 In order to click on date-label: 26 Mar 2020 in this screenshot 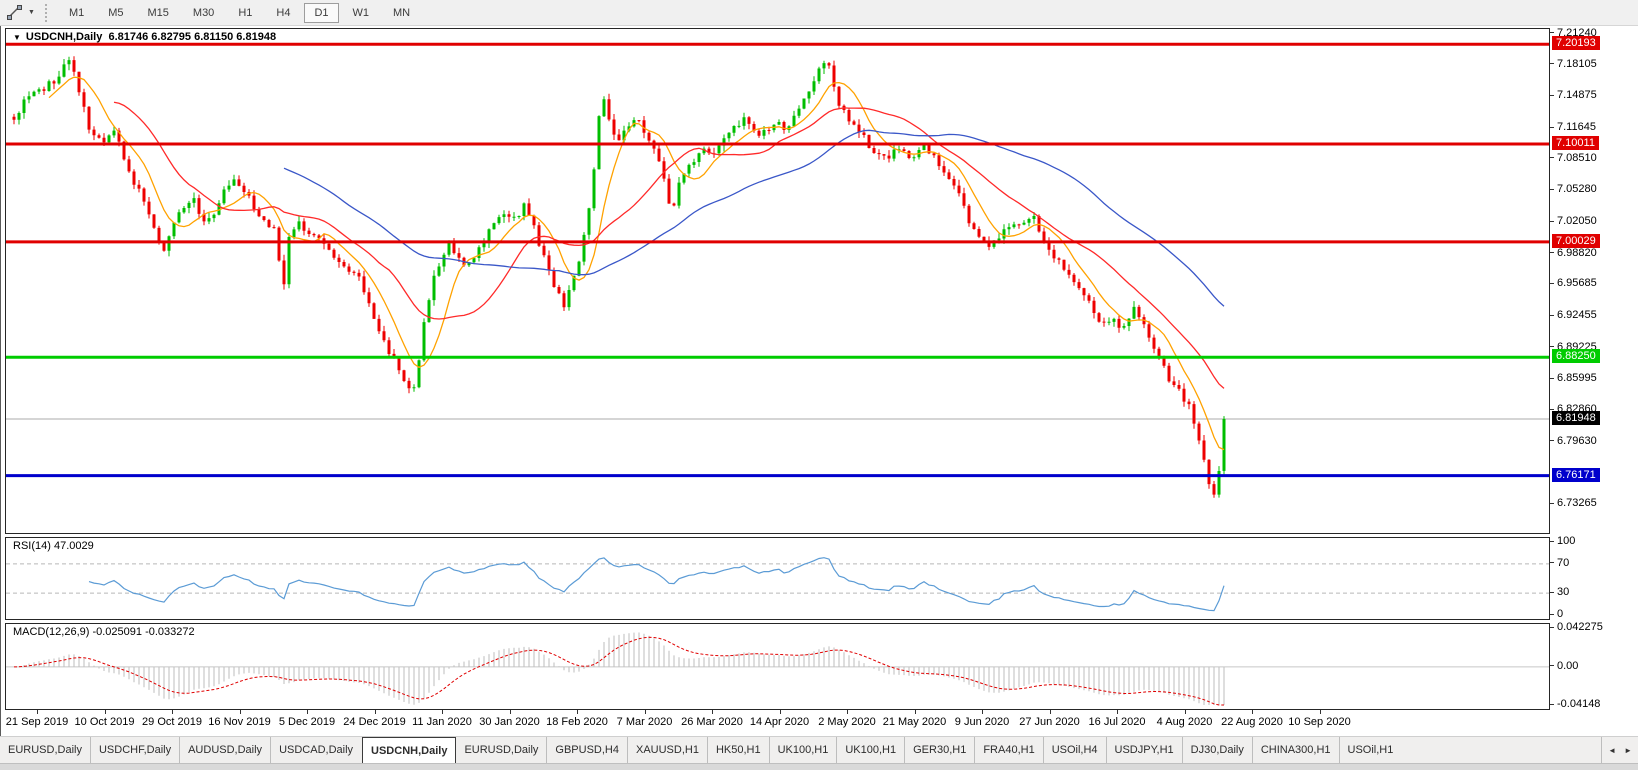, I will do `click(712, 722)`.